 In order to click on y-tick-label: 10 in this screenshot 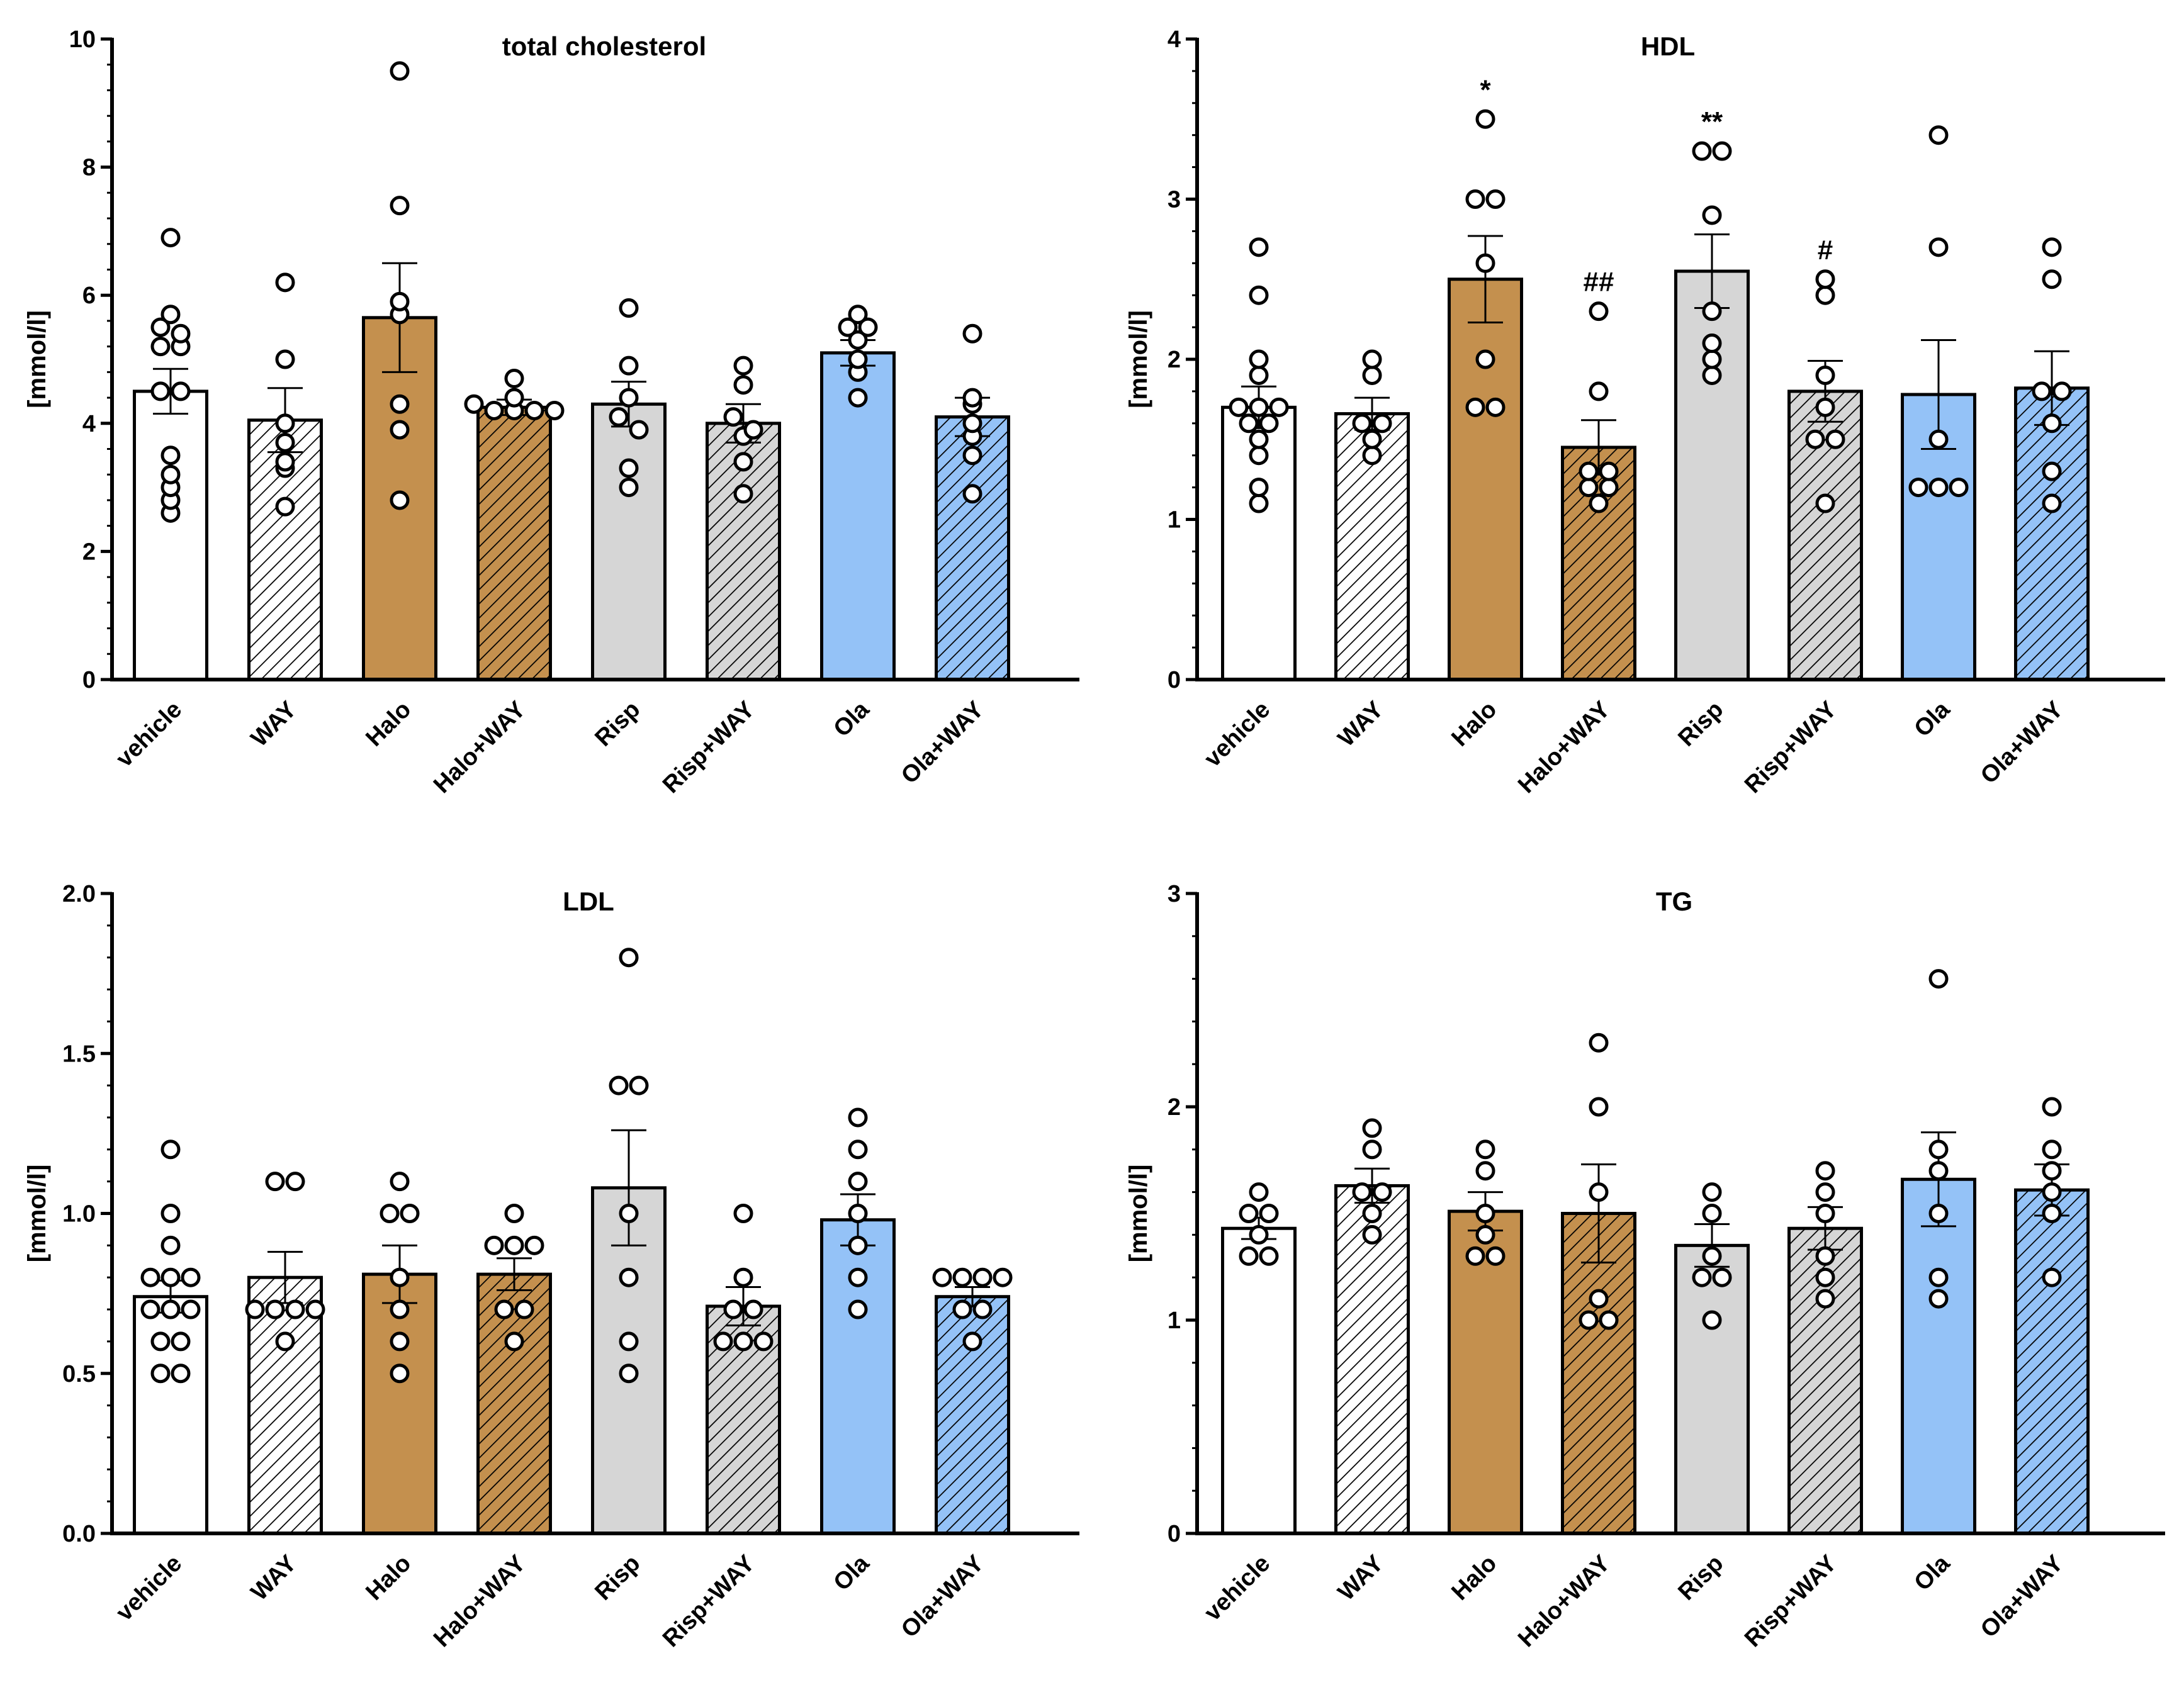, I will do `click(82, 39)`.